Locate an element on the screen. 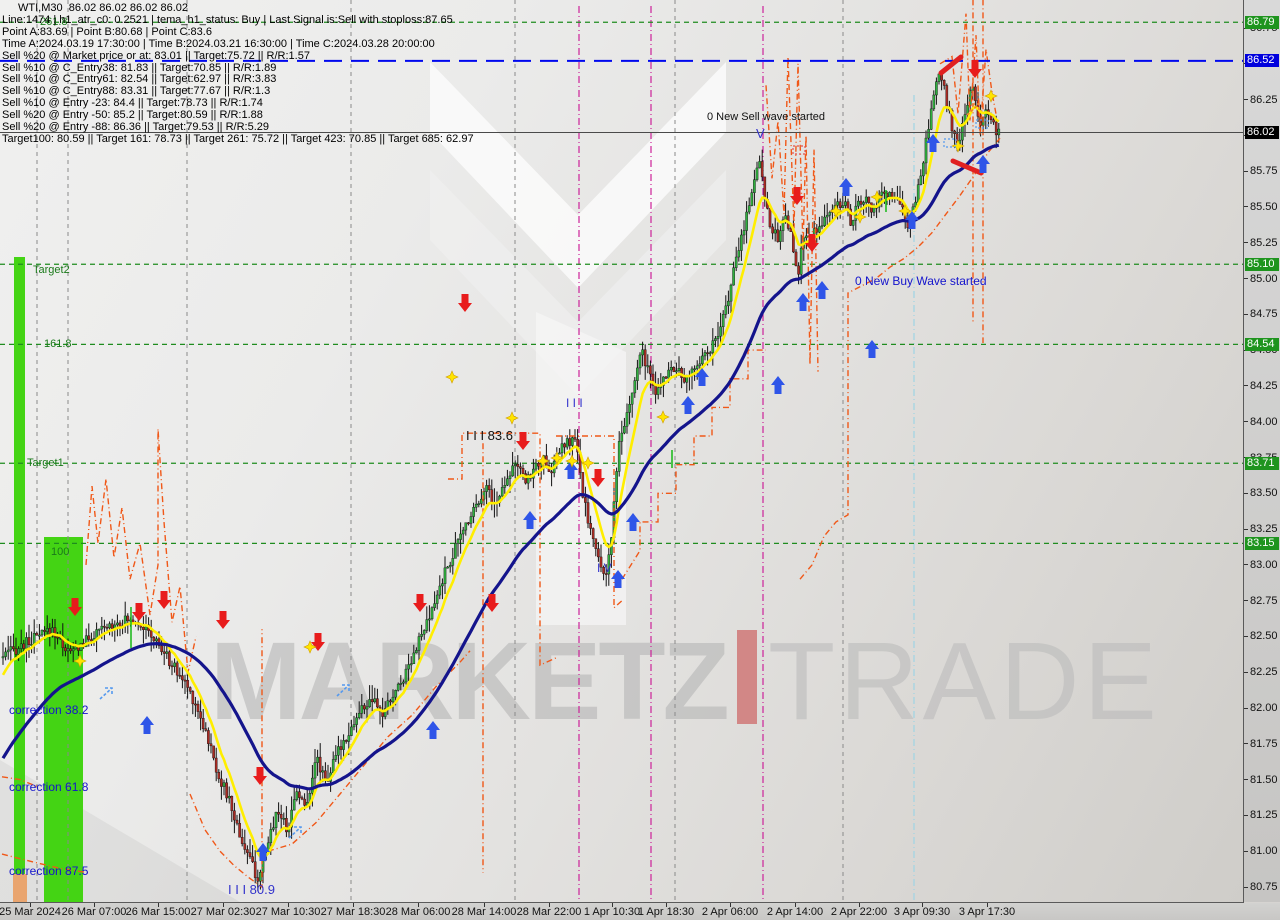 Image resolution: width=1280 pixels, height=920 pixels. price-axis-label: 82.75 is located at coordinates (1264, 600).